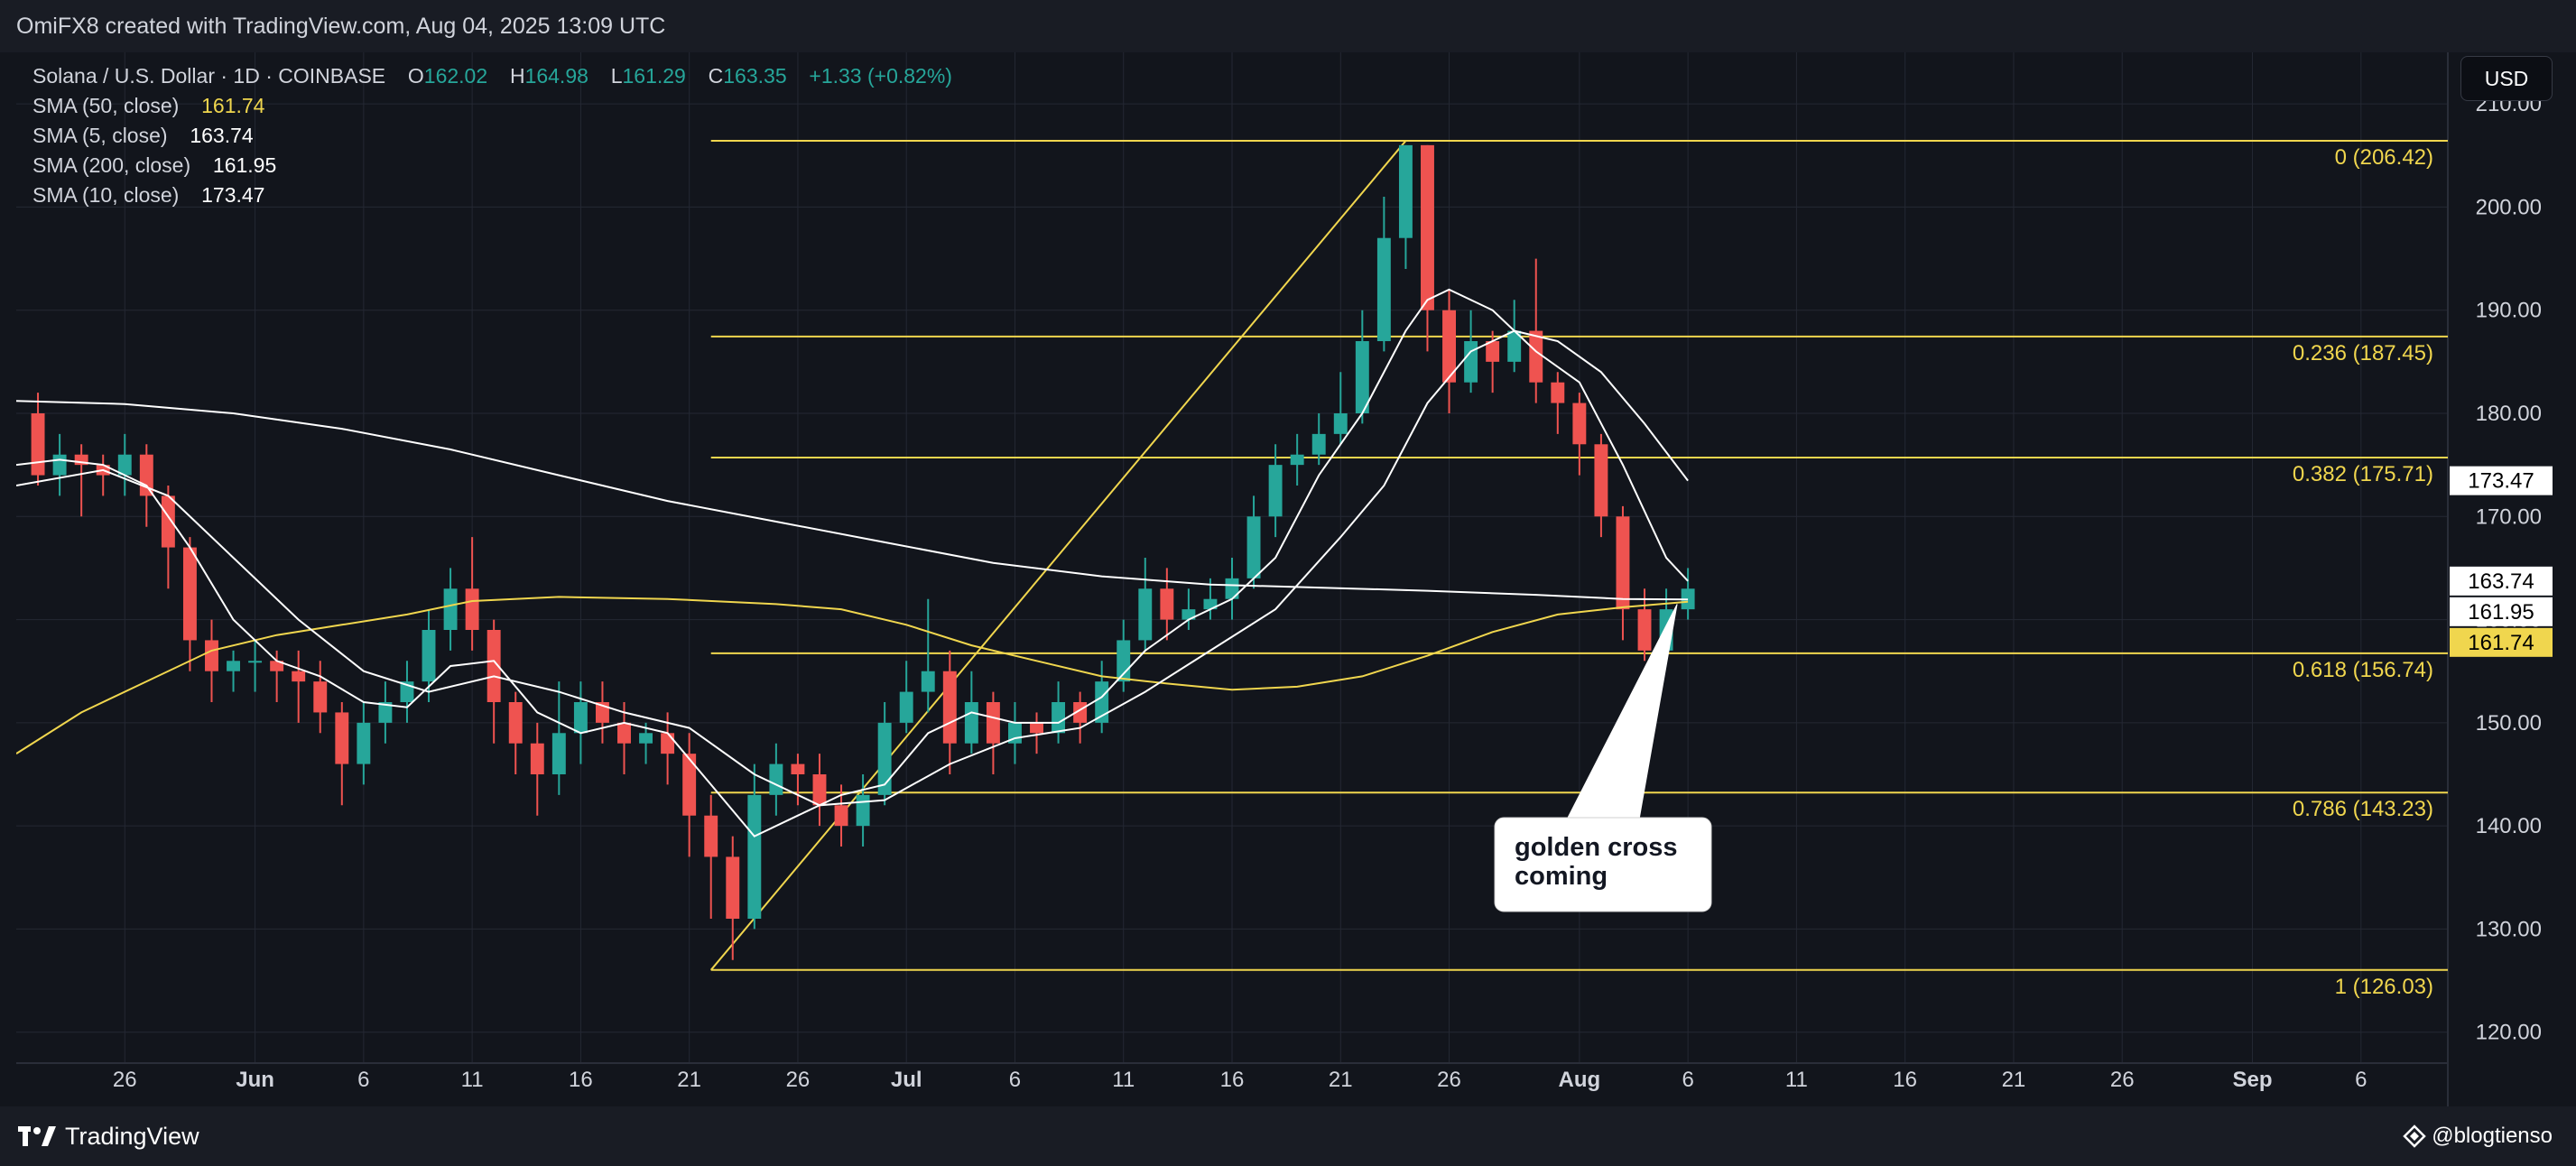 The width and height of the screenshot is (2576, 1166). I want to click on x-tick-label: Jun, so click(255, 1080).